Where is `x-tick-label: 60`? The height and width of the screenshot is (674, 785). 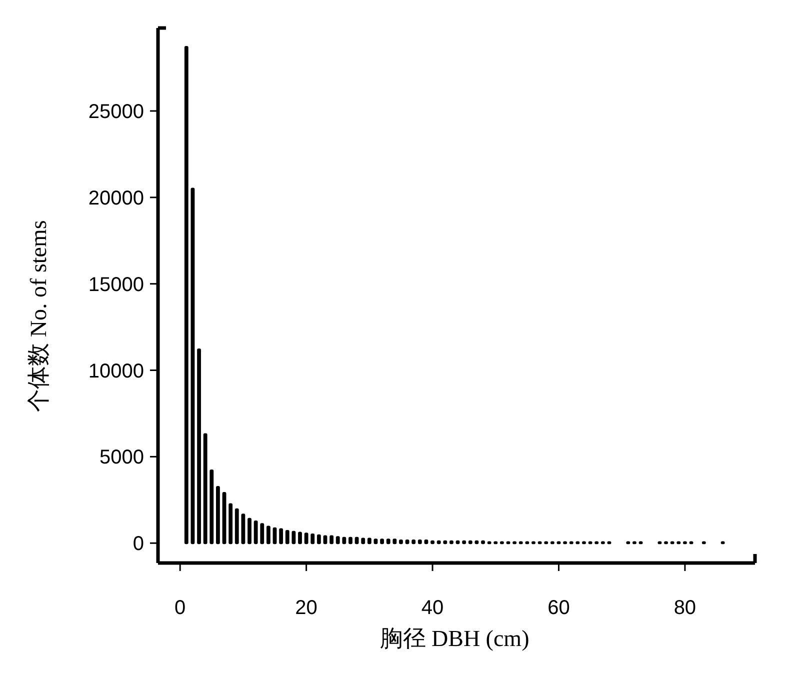
x-tick-label: 60 is located at coordinates (559, 608).